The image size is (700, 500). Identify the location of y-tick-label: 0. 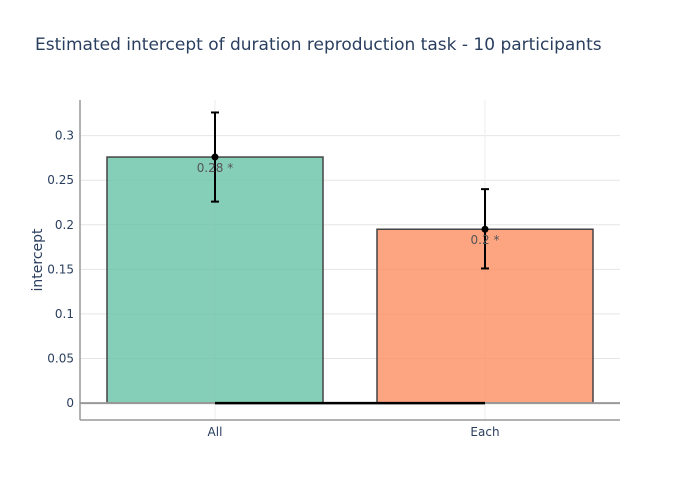
(70, 403).